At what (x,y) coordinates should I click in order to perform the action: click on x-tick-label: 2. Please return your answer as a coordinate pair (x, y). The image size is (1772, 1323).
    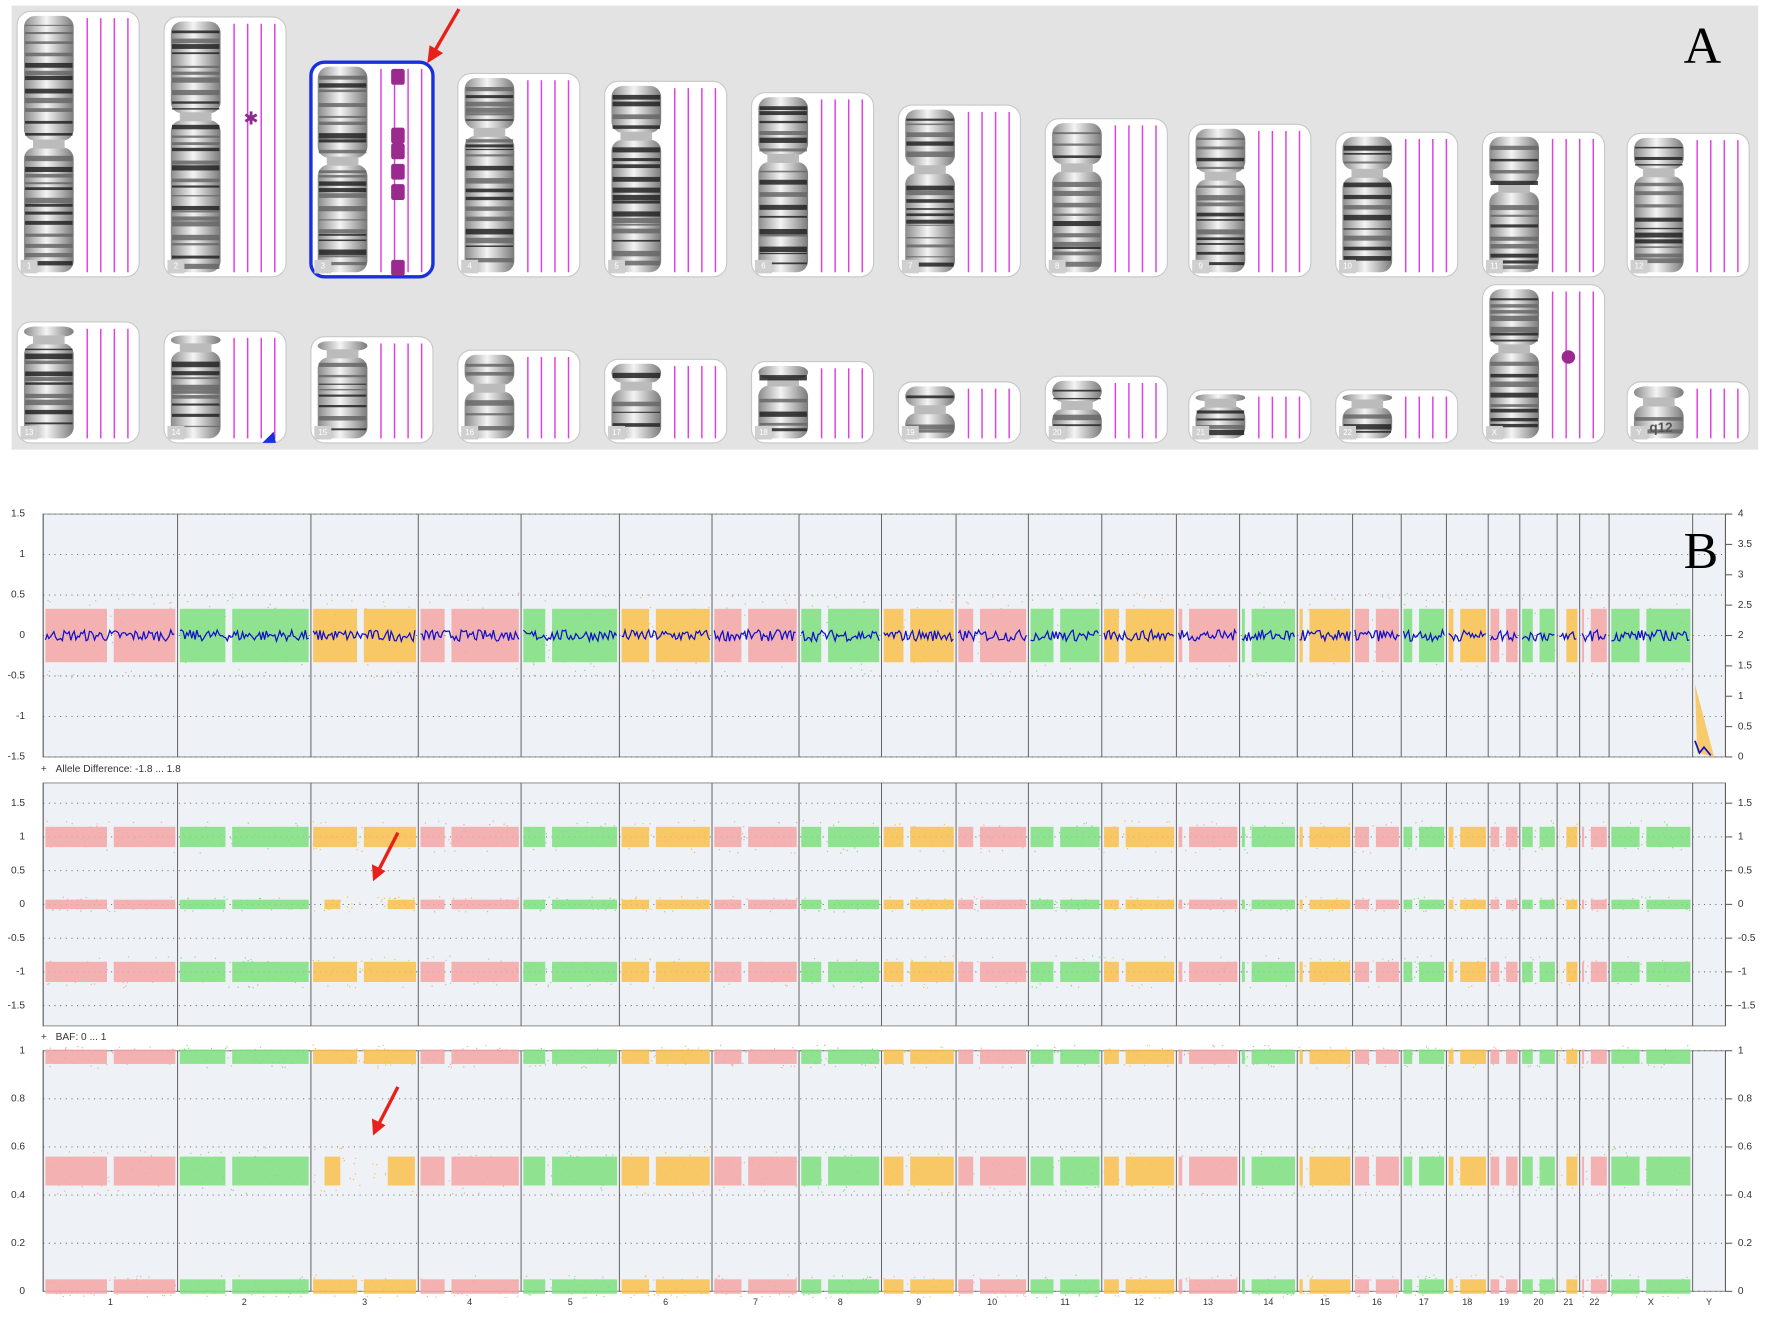
    Looking at the image, I should click on (244, 1302).